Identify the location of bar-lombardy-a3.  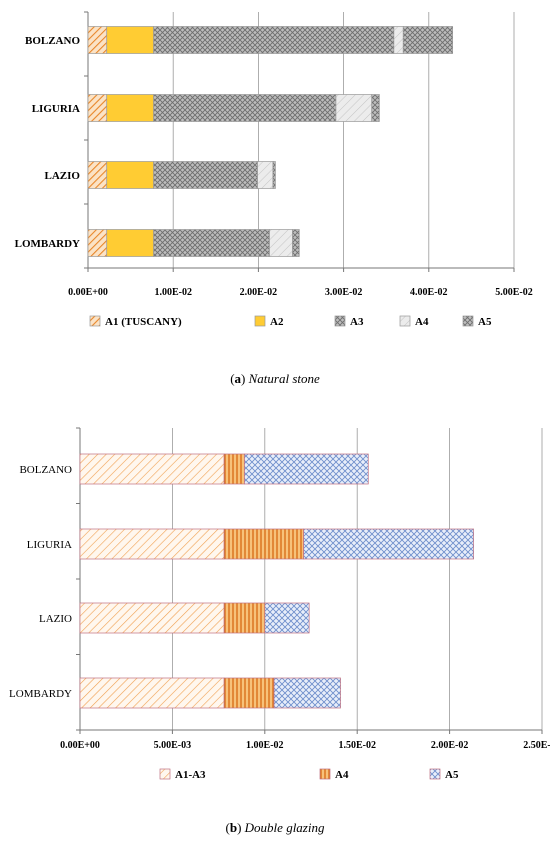
(211, 243).